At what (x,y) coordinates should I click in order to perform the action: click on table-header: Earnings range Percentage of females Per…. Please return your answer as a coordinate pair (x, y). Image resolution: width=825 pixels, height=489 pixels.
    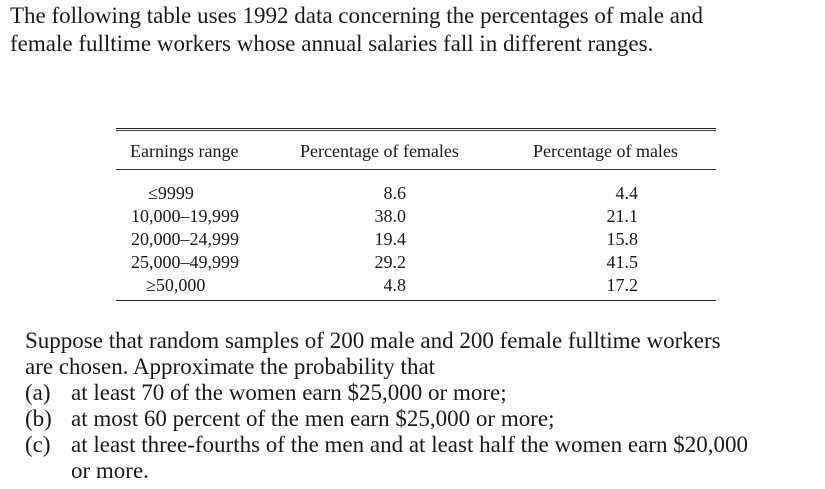
    Looking at the image, I should click on (416, 150).